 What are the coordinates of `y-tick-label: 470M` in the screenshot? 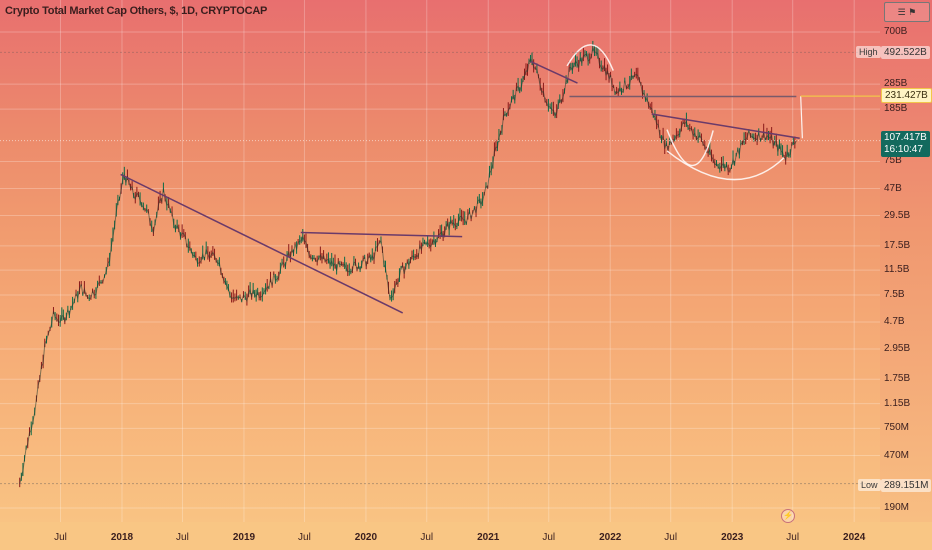 It's located at (897, 455).